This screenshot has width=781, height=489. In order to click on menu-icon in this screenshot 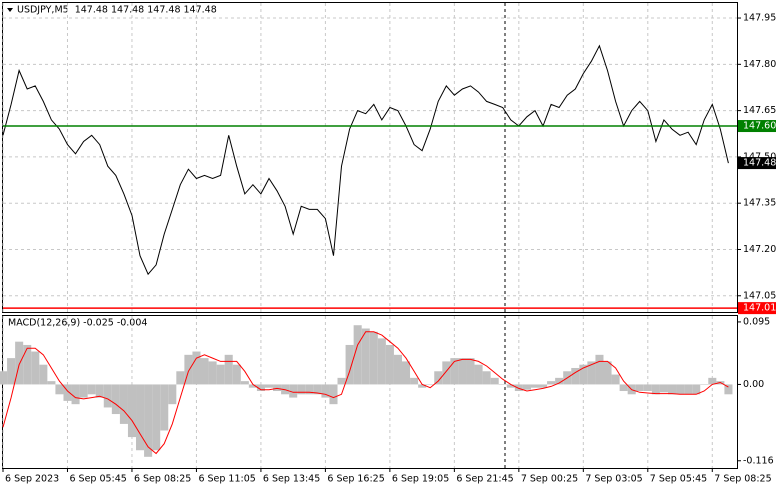, I will do `click(10, 10)`.